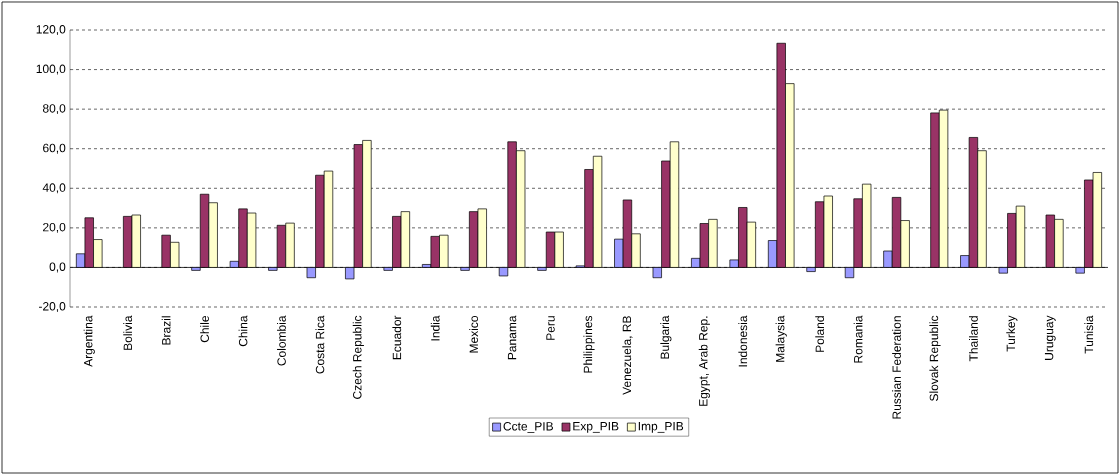 This screenshot has width=1120, height=475. I want to click on x-tick-label: Ecuador, so click(397, 337).